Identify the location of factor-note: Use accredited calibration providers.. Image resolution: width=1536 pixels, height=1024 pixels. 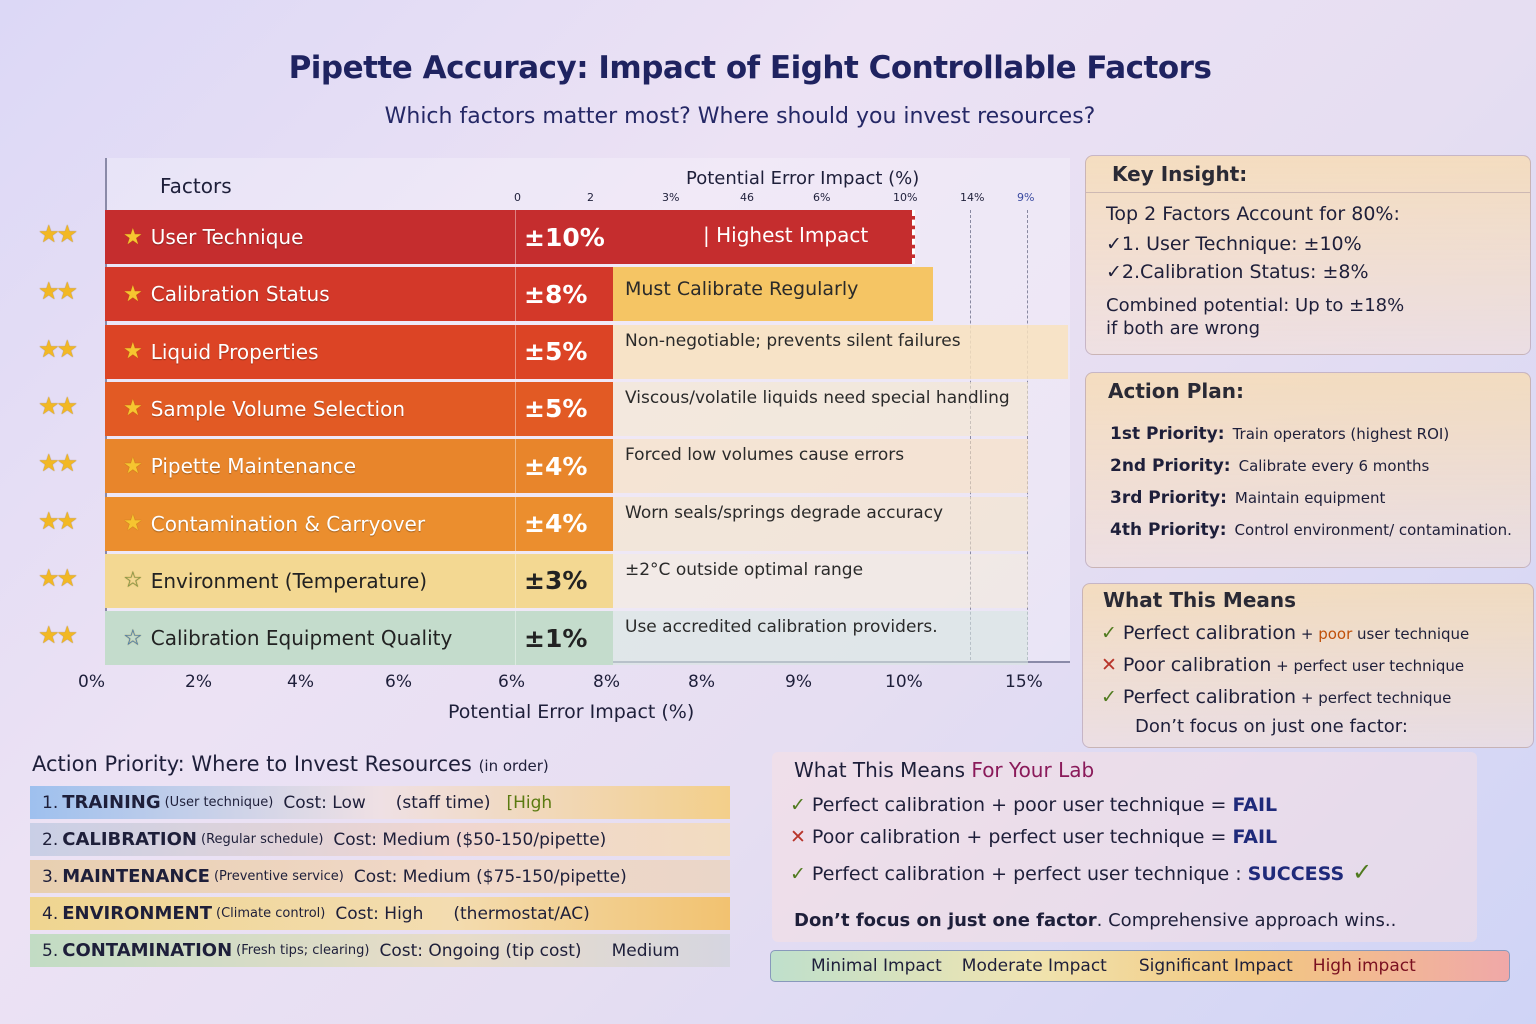
(820, 638).